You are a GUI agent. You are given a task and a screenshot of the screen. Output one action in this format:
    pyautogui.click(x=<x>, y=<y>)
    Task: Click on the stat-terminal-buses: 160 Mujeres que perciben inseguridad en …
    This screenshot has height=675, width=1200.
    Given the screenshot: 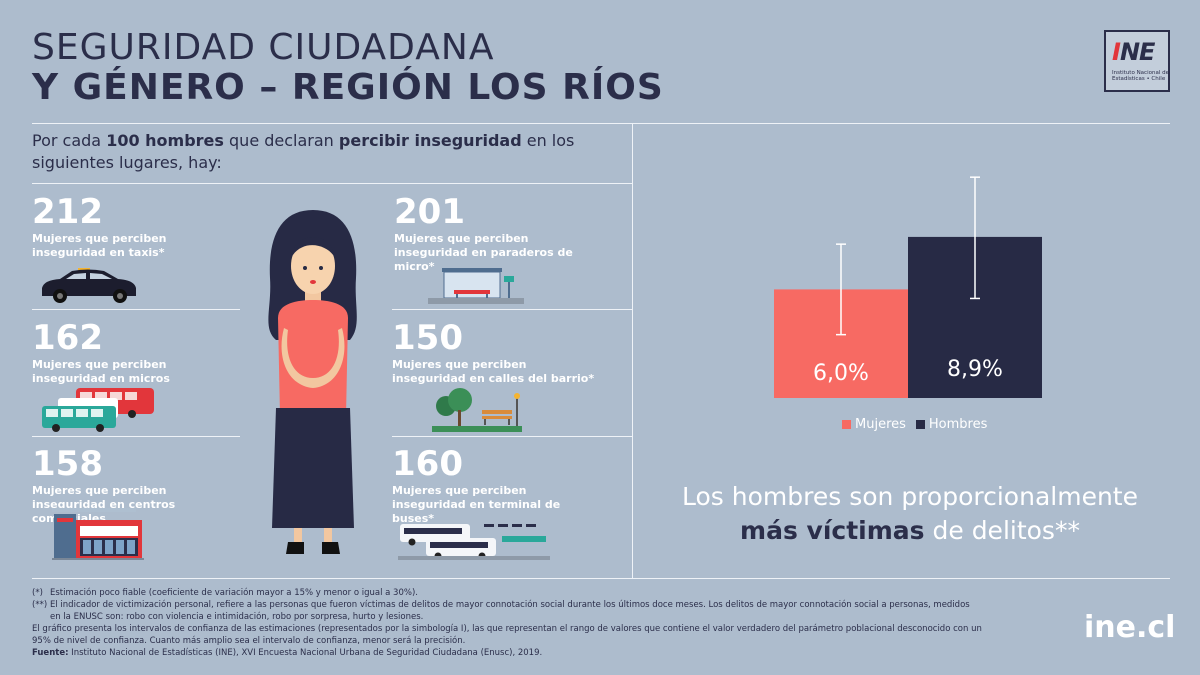 What is the action you would take?
    pyautogui.click(x=502, y=486)
    